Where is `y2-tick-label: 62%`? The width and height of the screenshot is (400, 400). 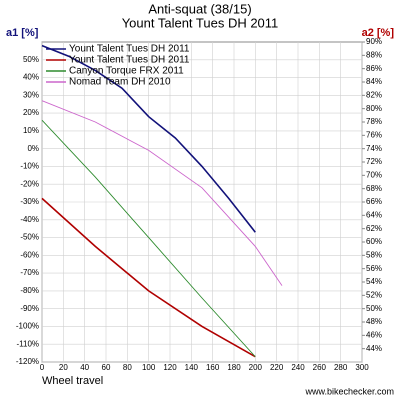 y2-tick-label: 62% is located at coordinates (374, 228).